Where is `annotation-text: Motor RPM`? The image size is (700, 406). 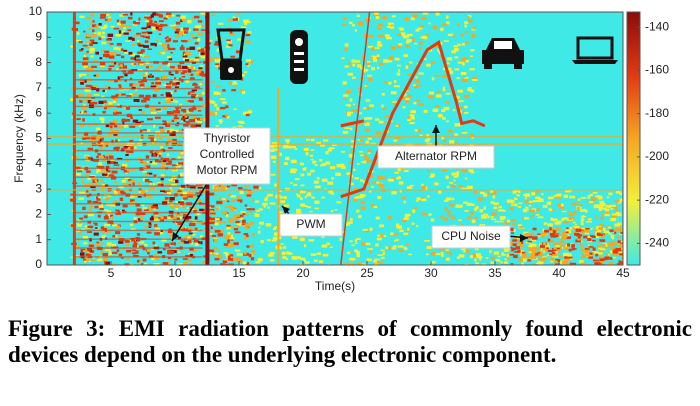
annotation-text: Motor RPM is located at coordinates (227, 170).